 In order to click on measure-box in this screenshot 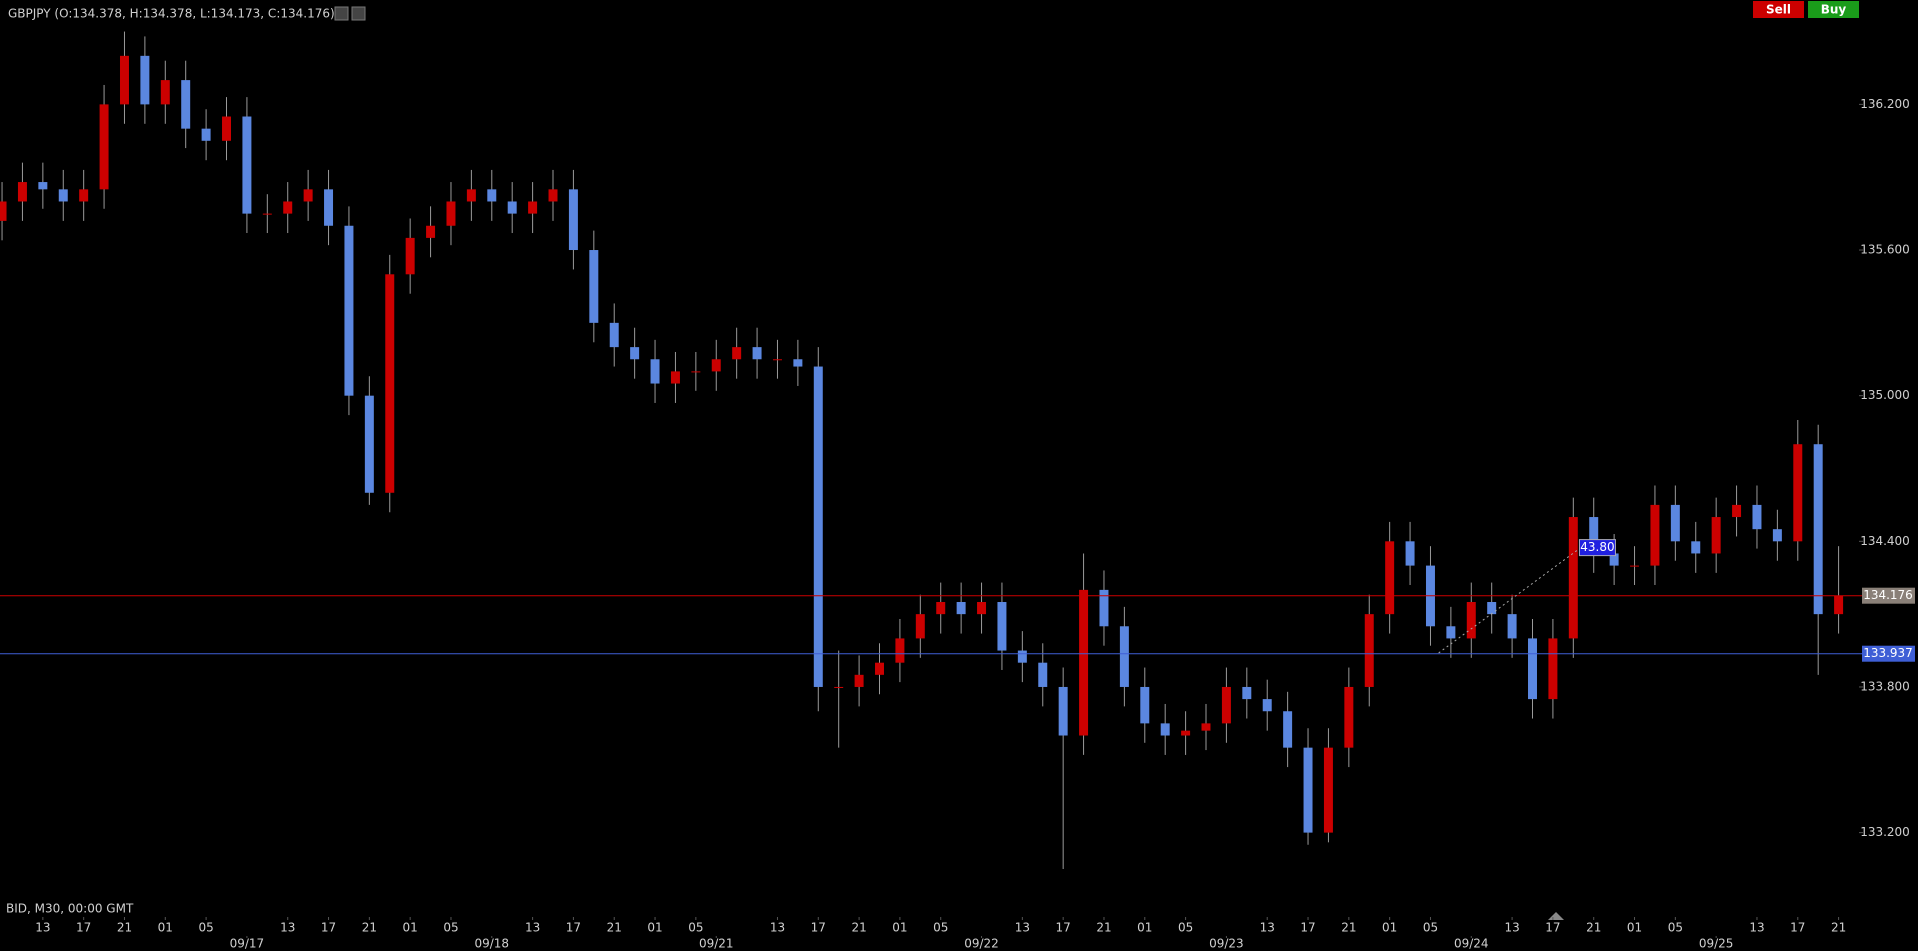, I will do `click(1597, 548)`.